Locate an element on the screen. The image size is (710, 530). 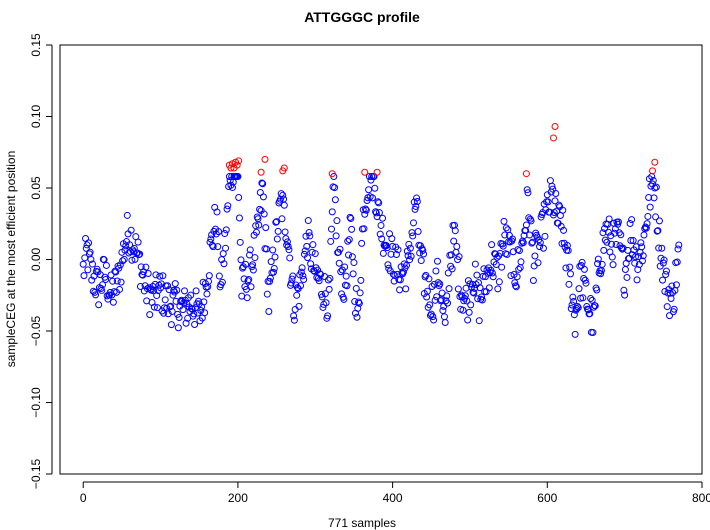
x-tick-label: 600 is located at coordinates (547, 498).